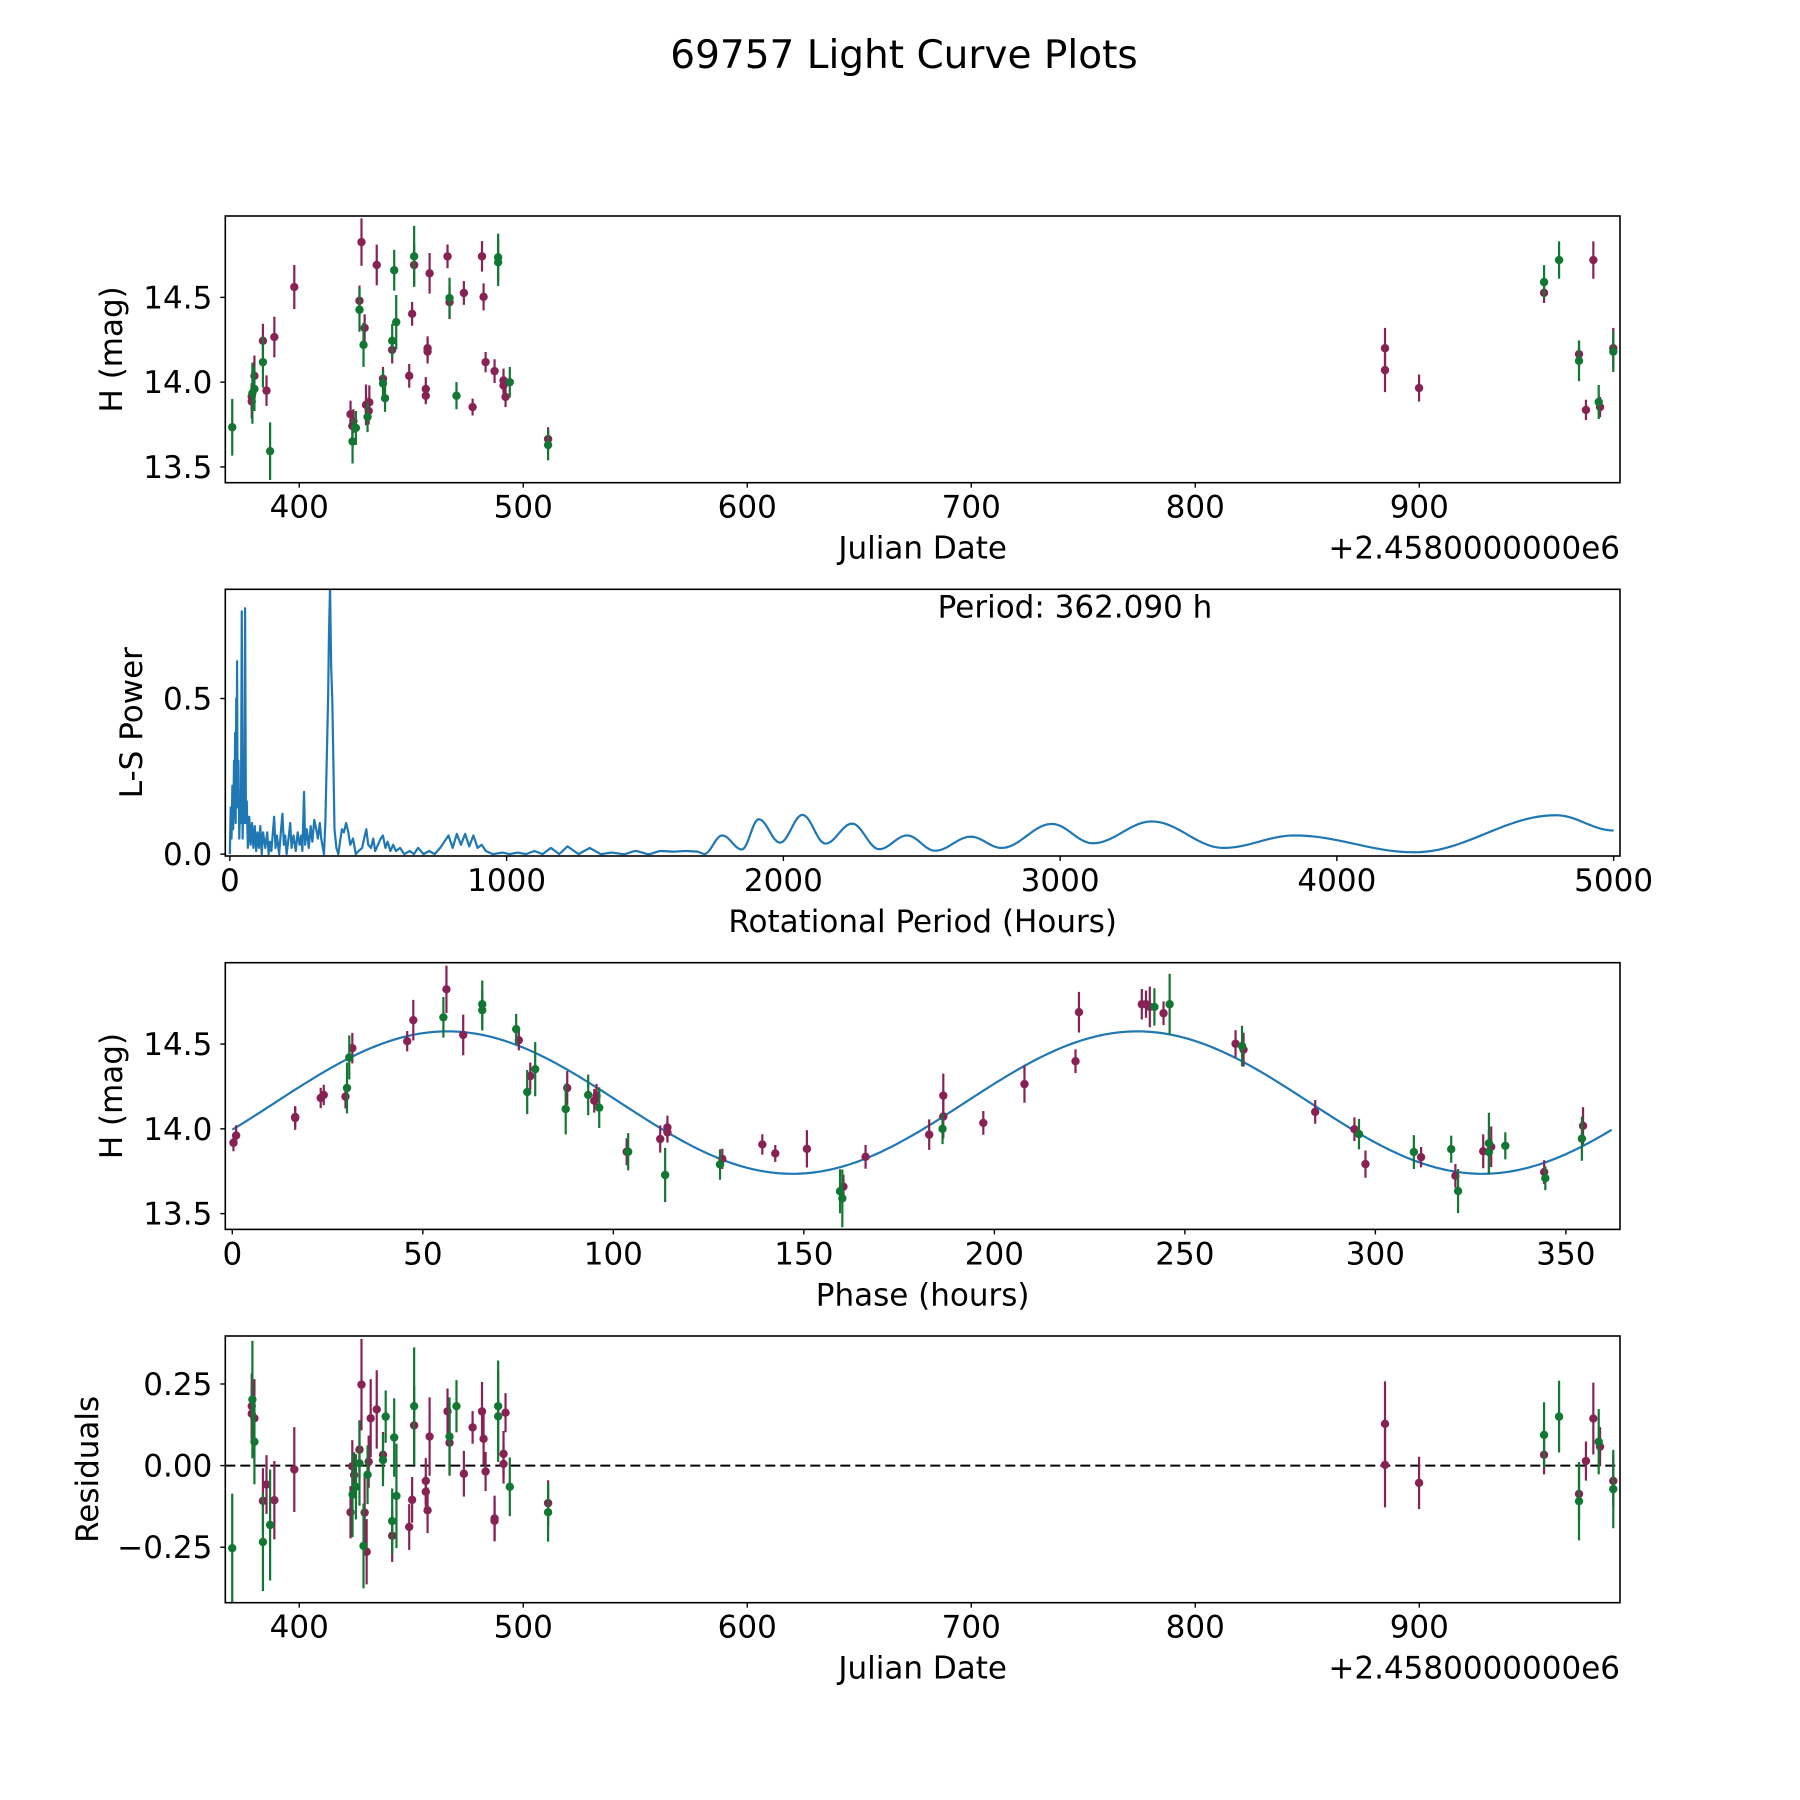 The height and width of the screenshot is (1800, 1800). I want to click on fit-model-curve, so click(922, 1102).